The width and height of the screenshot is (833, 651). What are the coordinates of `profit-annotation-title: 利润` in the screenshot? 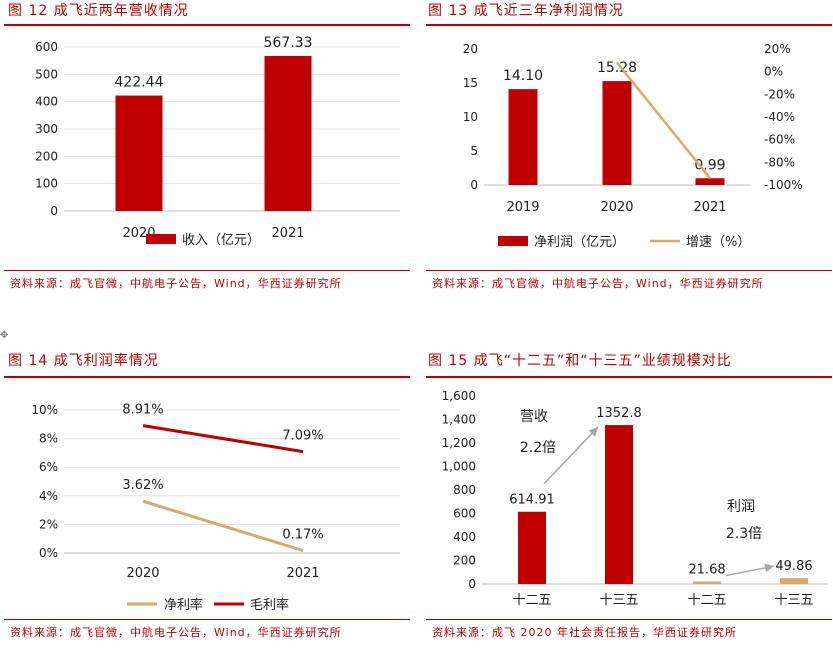 It's located at (741, 507).